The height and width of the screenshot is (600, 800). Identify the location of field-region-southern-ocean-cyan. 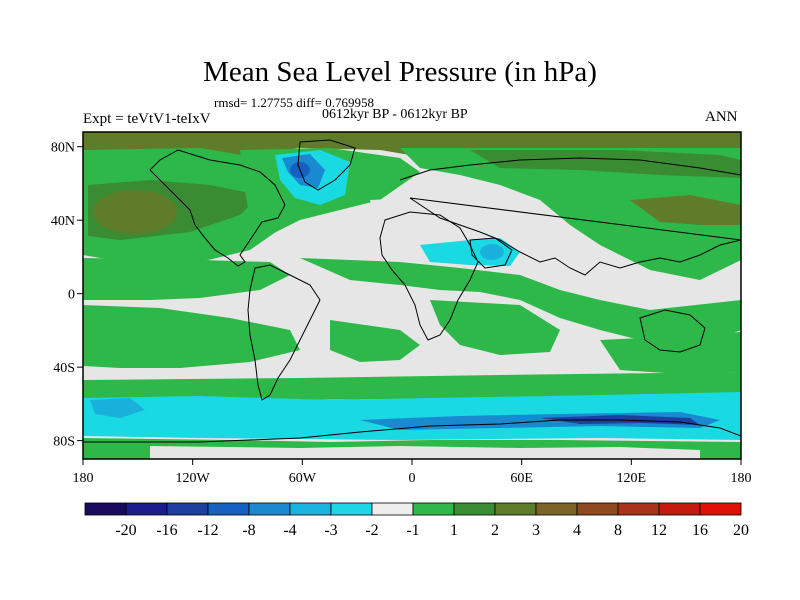
(412, 416).